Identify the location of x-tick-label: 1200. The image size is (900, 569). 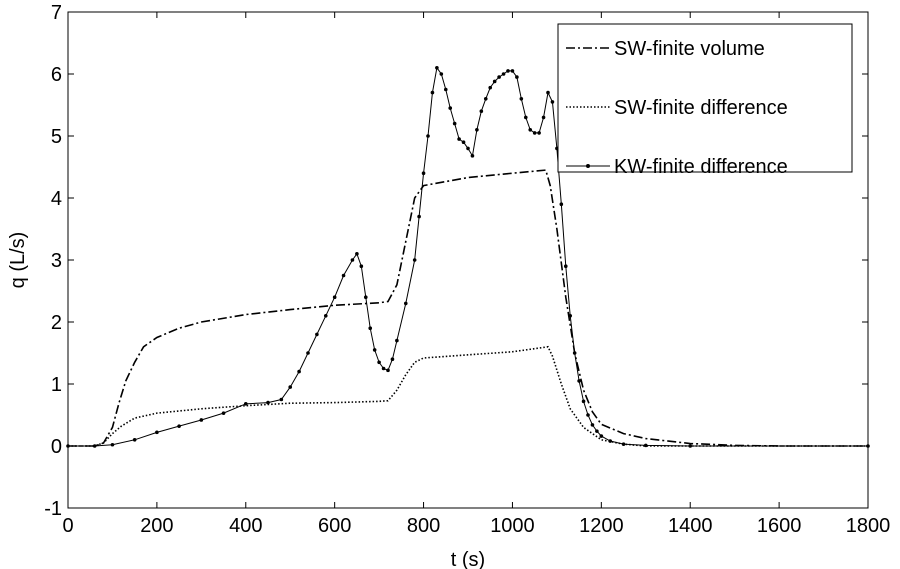
(601, 526).